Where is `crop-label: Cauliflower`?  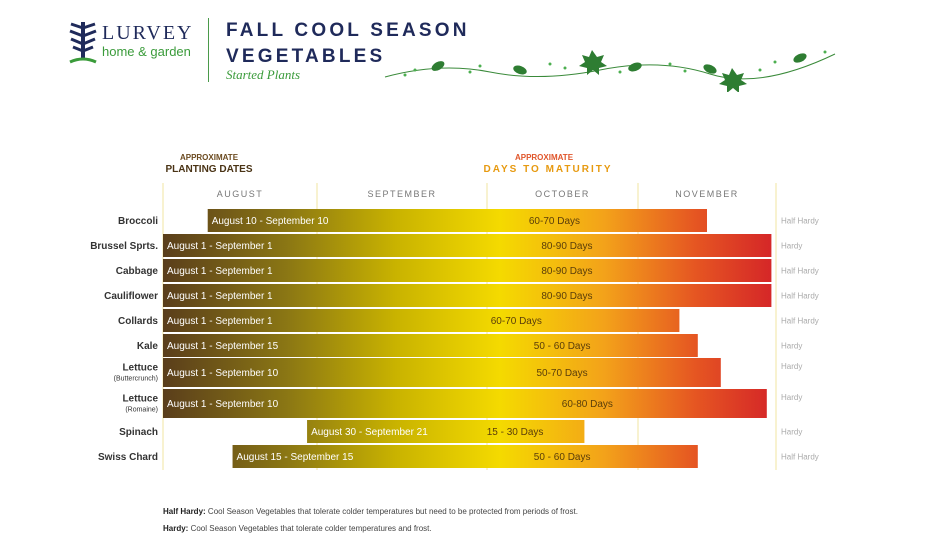 crop-label: Cauliflower is located at coordinates (131, 296).